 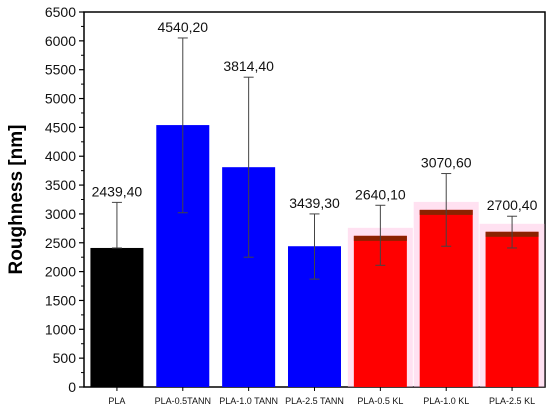 What do you see at coordinates (60, 156) in the screenshot?
I see `y-tick-label: 4000` at bounding box center [60, 156].